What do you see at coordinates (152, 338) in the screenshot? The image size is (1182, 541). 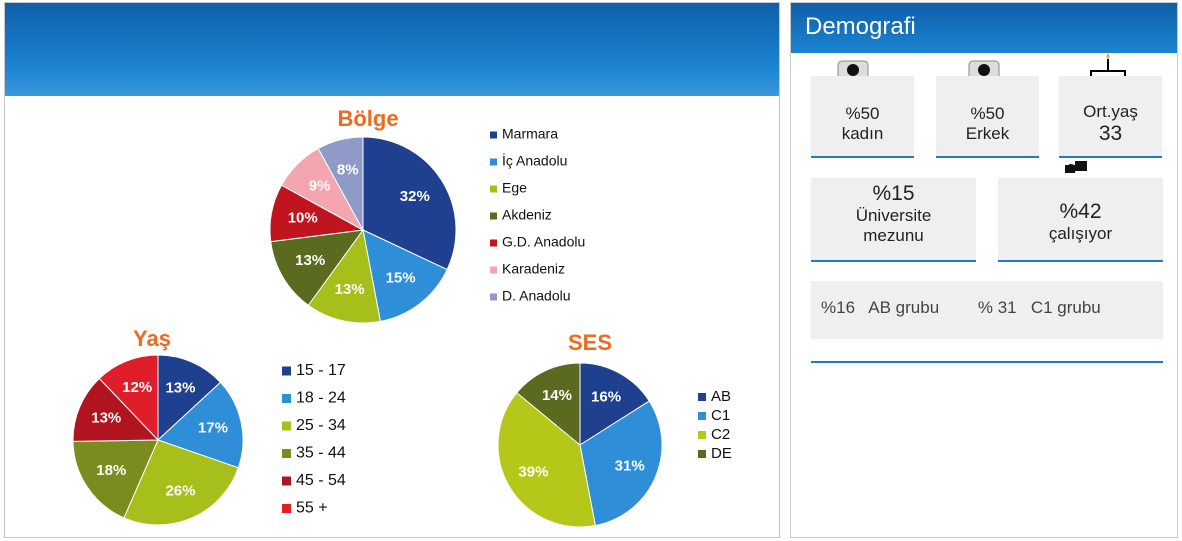 I see `chart-title: Yaş` at bounding box center [152, 338].